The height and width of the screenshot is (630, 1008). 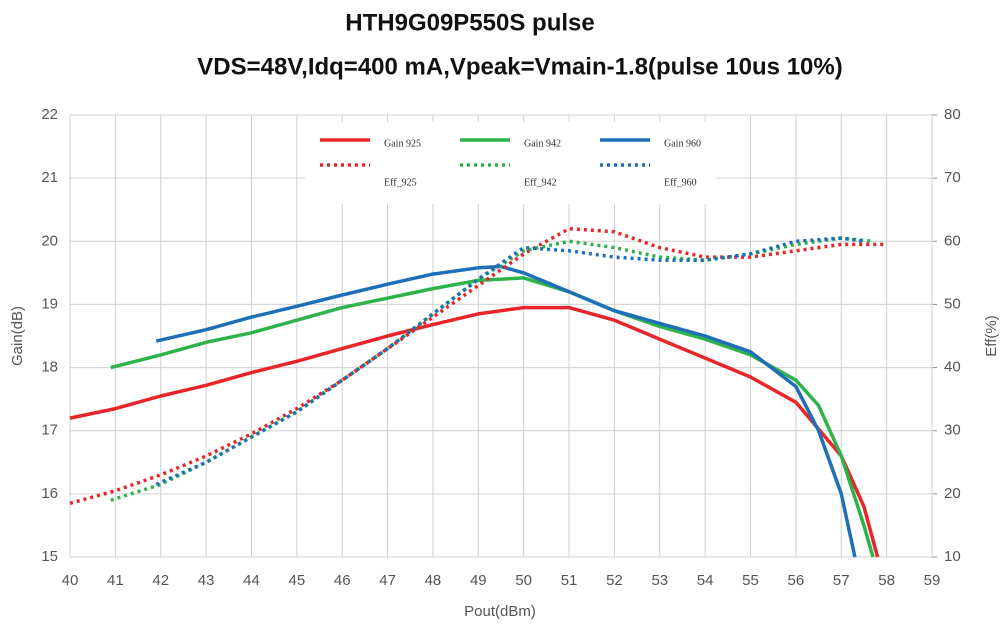 What do you see at coordinates (206, 580) in the screenshot?
I see `x-tick-label: 43` at bounding box center [206, 580].